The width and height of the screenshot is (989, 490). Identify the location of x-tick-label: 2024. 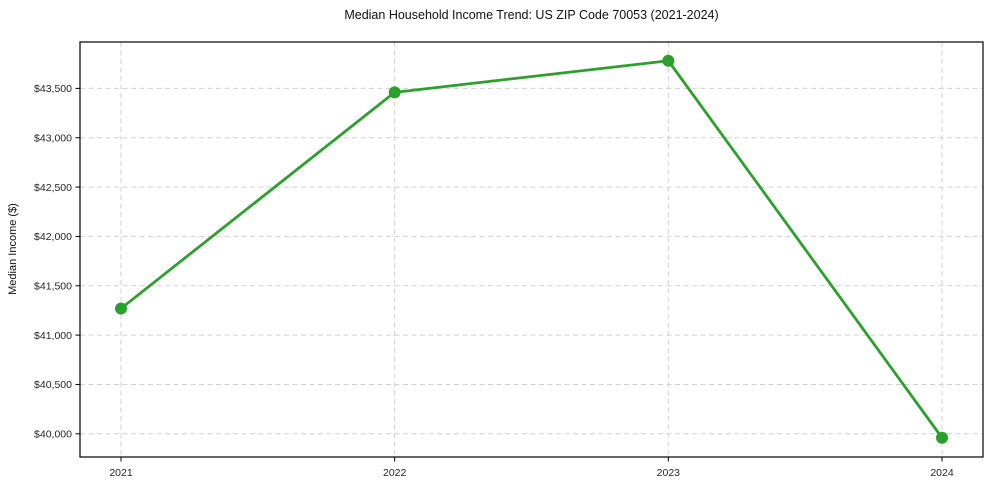
(942, 473).